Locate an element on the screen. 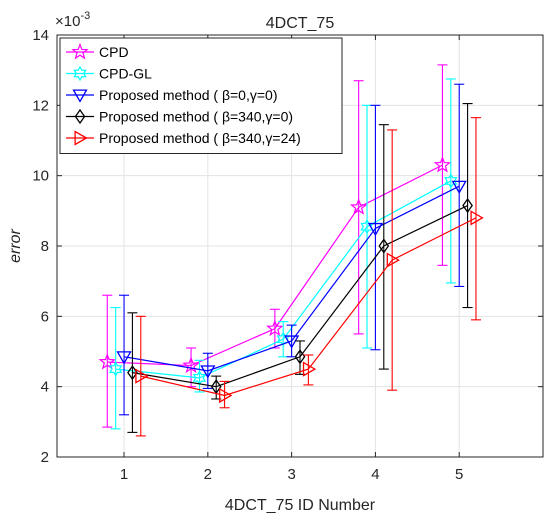  y-axis-exponent: ×10⁻³ is located at coordinates (72, 20).